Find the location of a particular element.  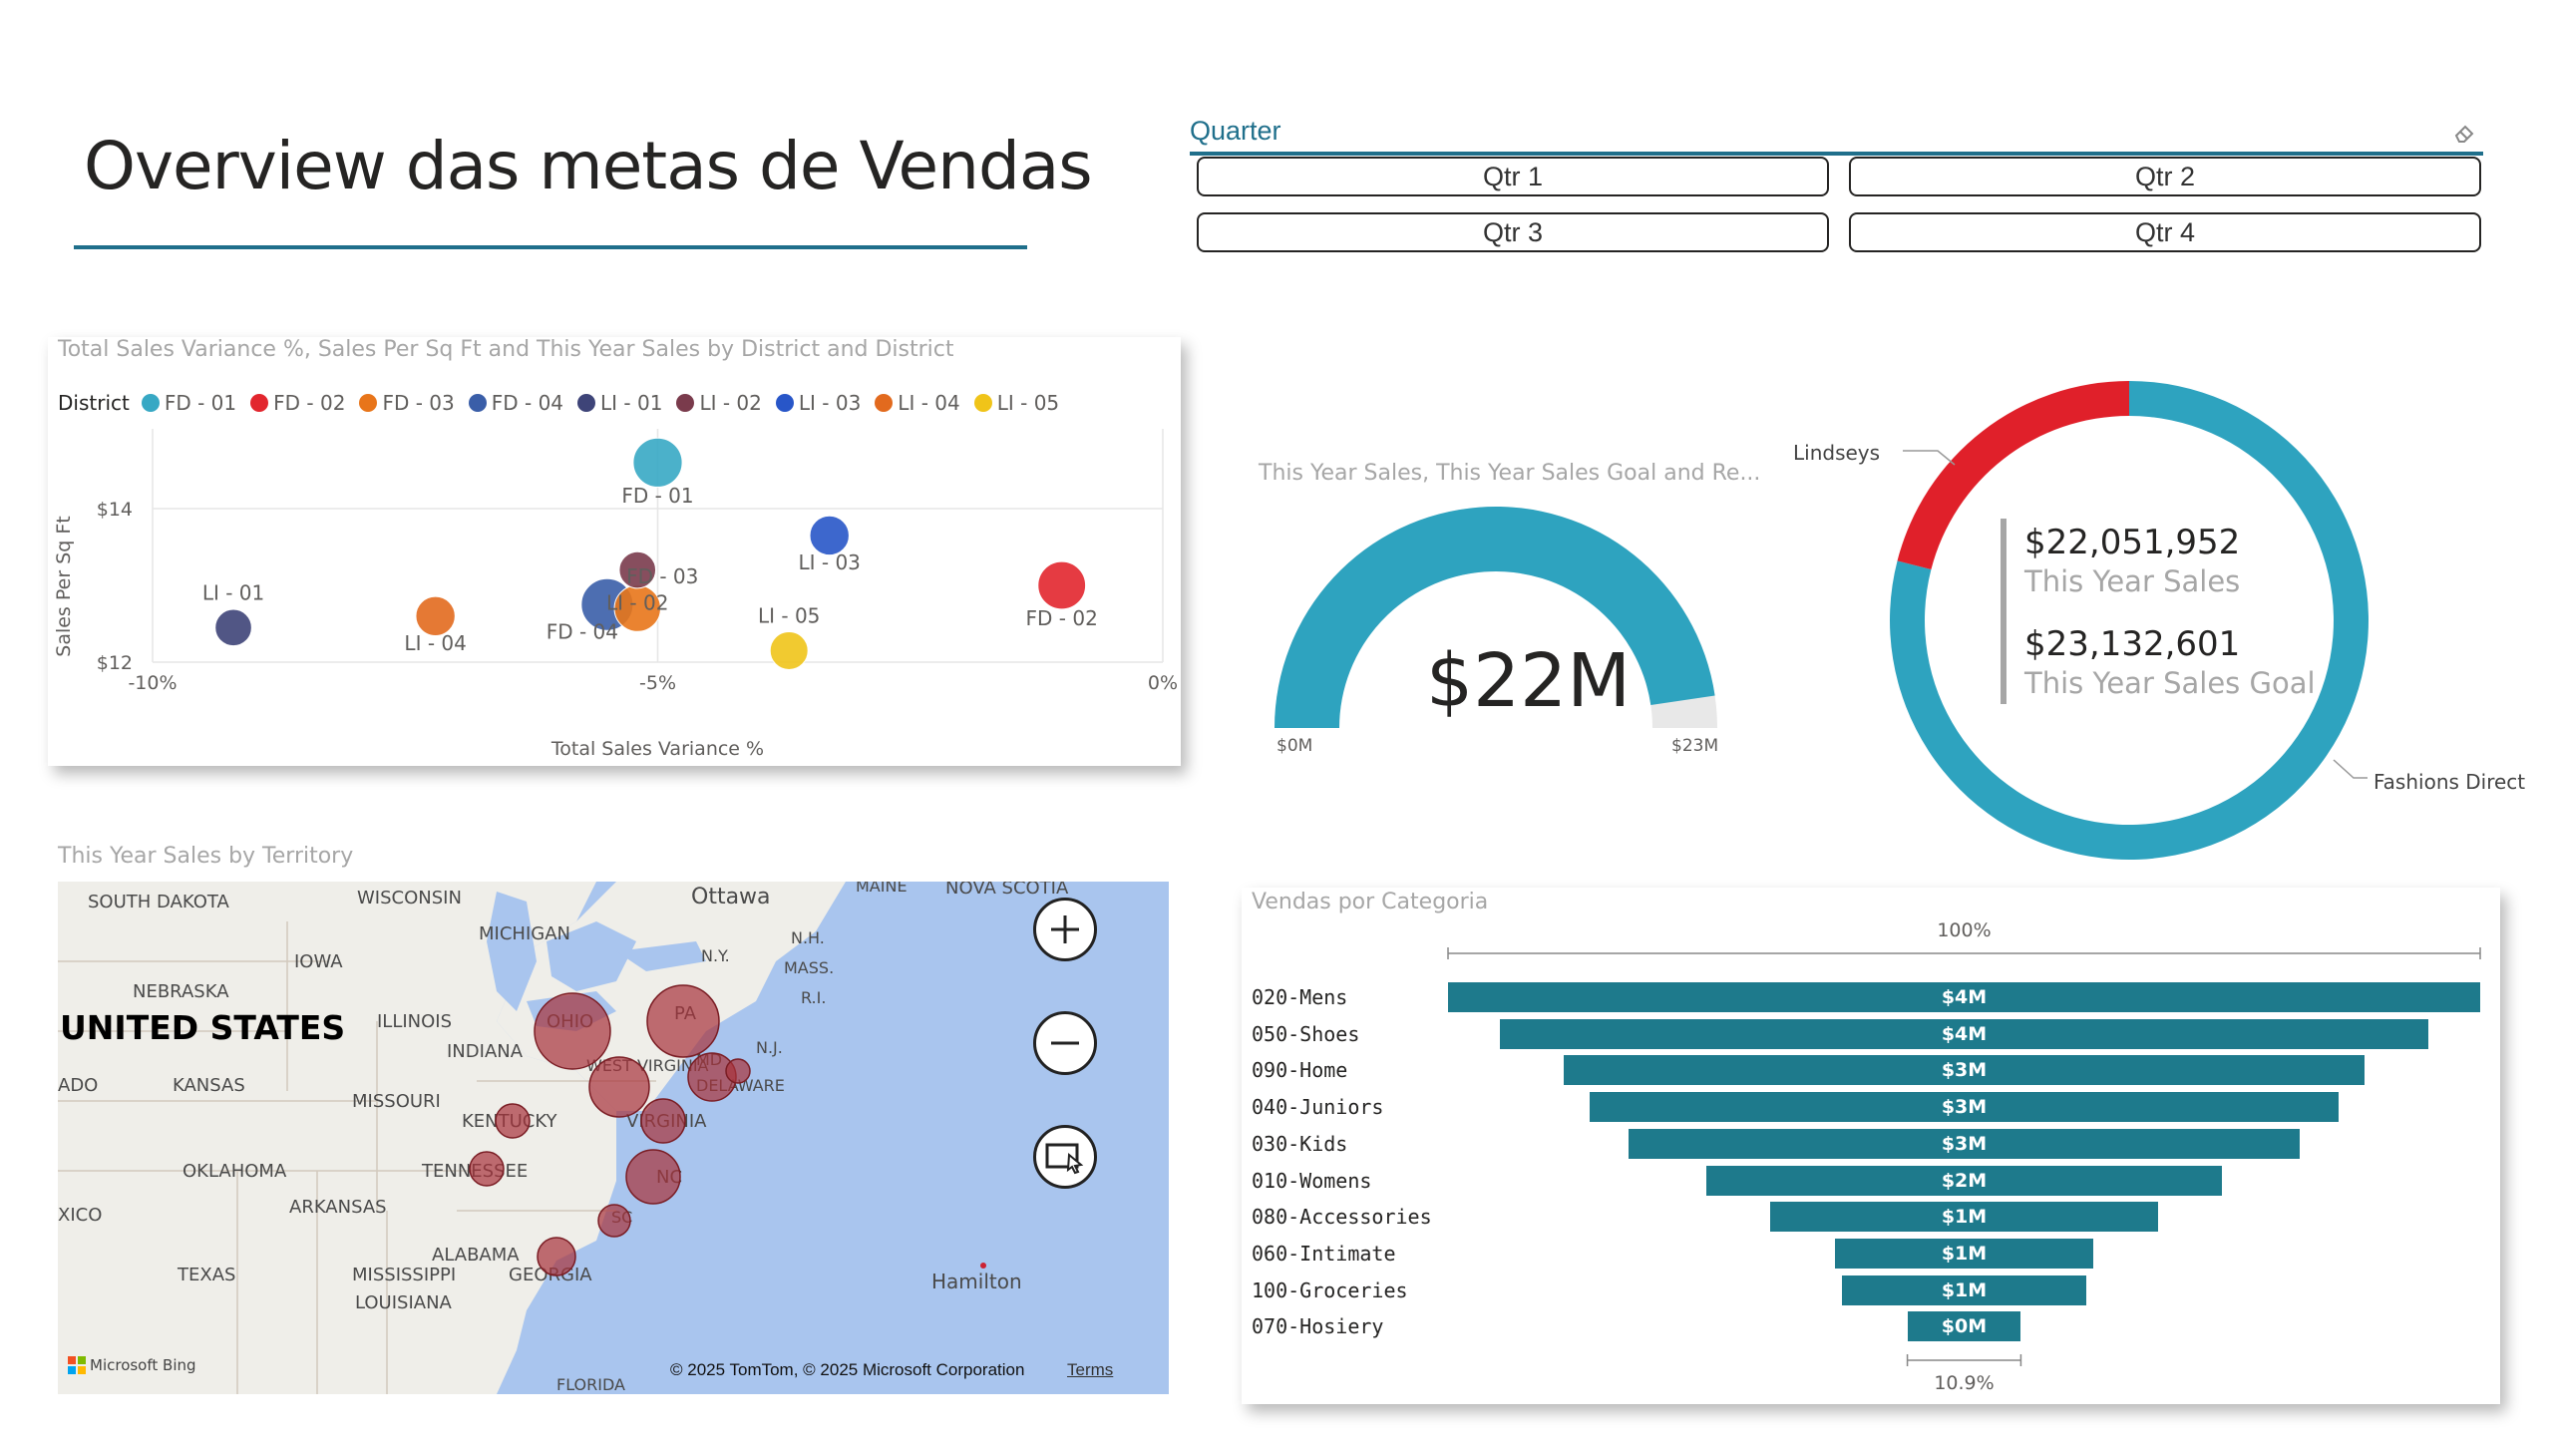

legend-item: LI - 04 is located at coordinates (918, 403).